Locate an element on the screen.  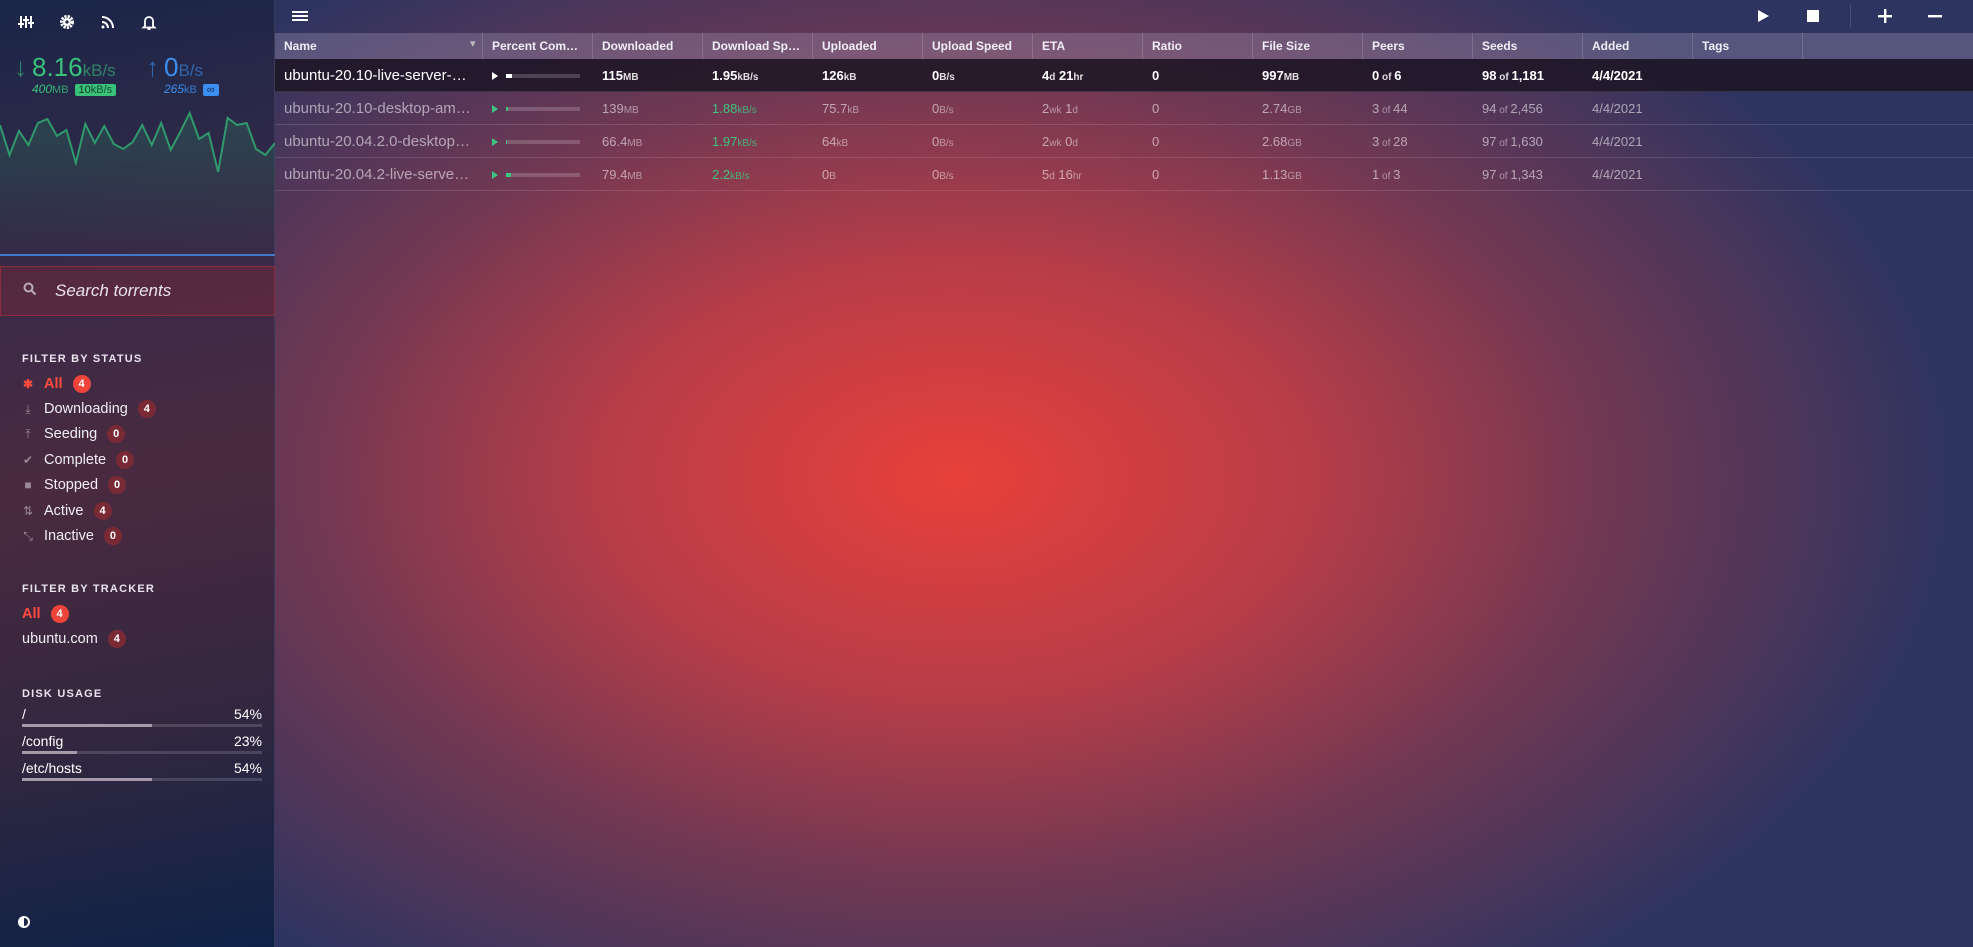
speed-graph is located at coordinates (137, 183).